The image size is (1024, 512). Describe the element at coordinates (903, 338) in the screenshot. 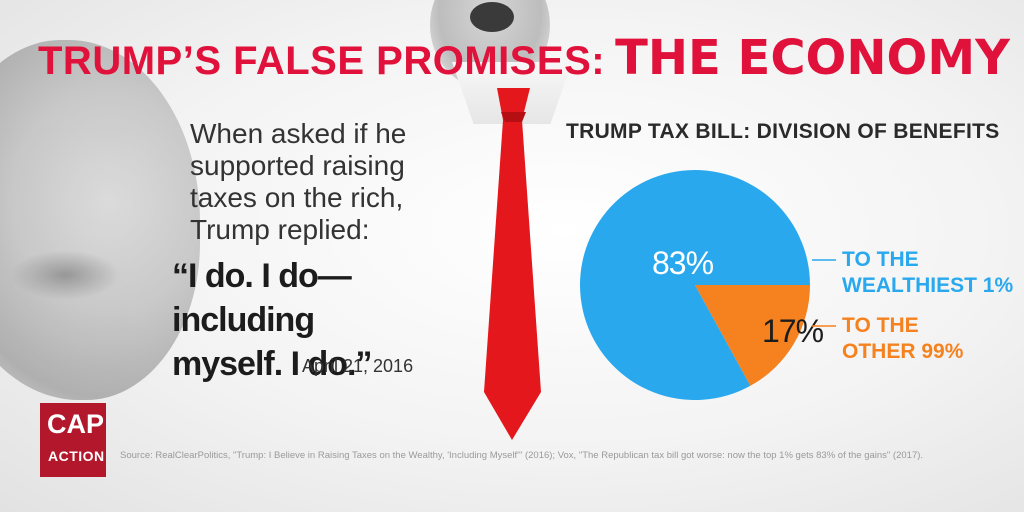

I see `legend-label: TO THE OTHER 99%` at that location.